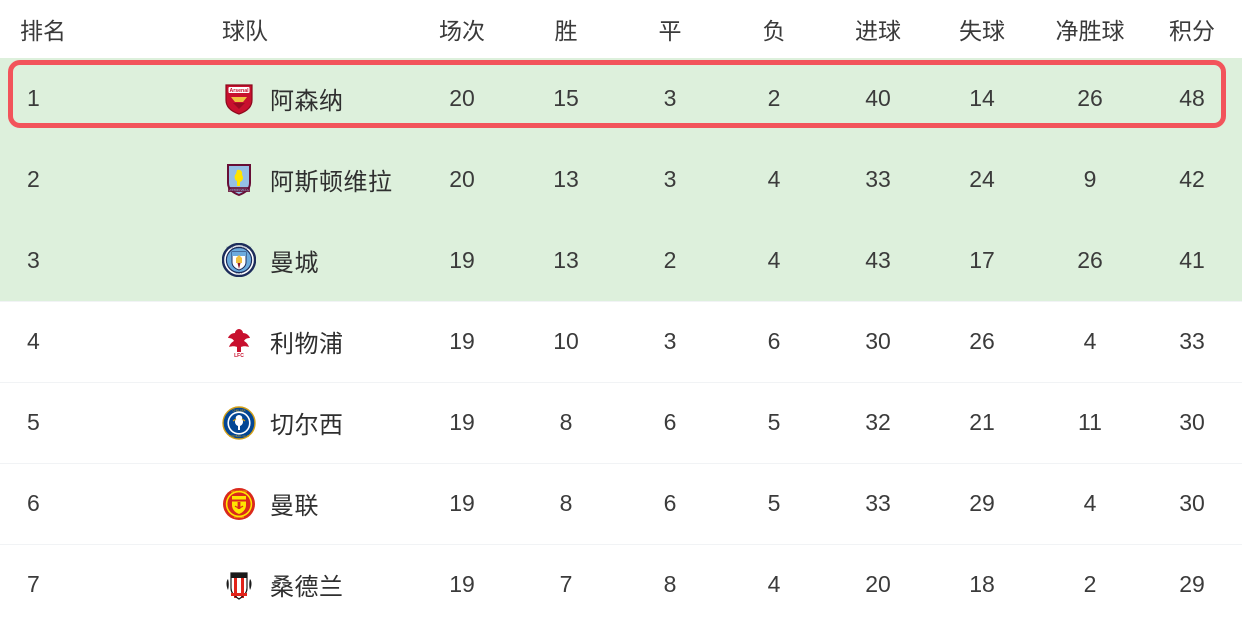  I want to click on cell-rank: 6, so click(55, 503).